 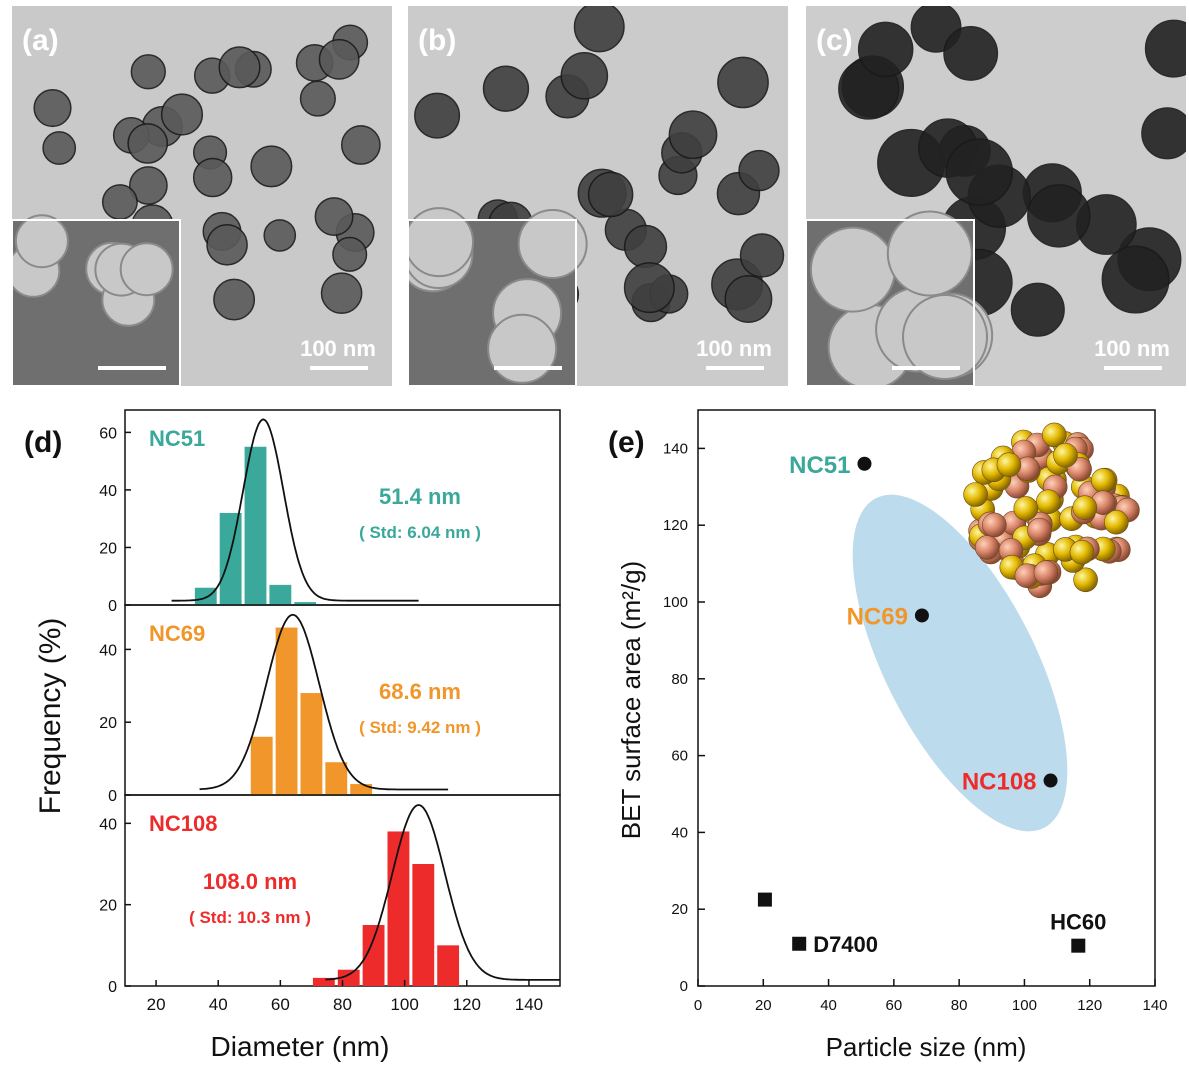 What do you see at coordinates (218, 1004) in the screenshot?
I see `x-tick-label: 40` at bounding box center [218, 1004].